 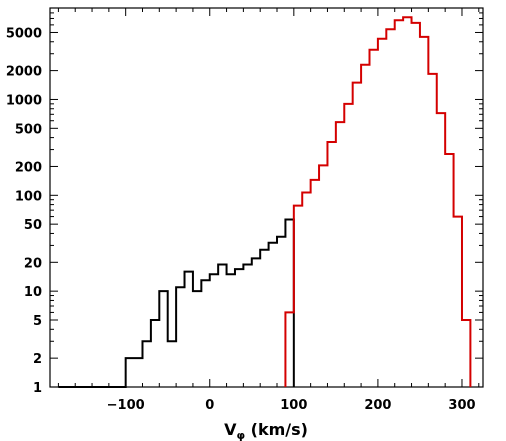 What do you see at coordinates (126, 405) in the screenshot?
I see `x-tick-label: −100` at bounding box center [126, 405].